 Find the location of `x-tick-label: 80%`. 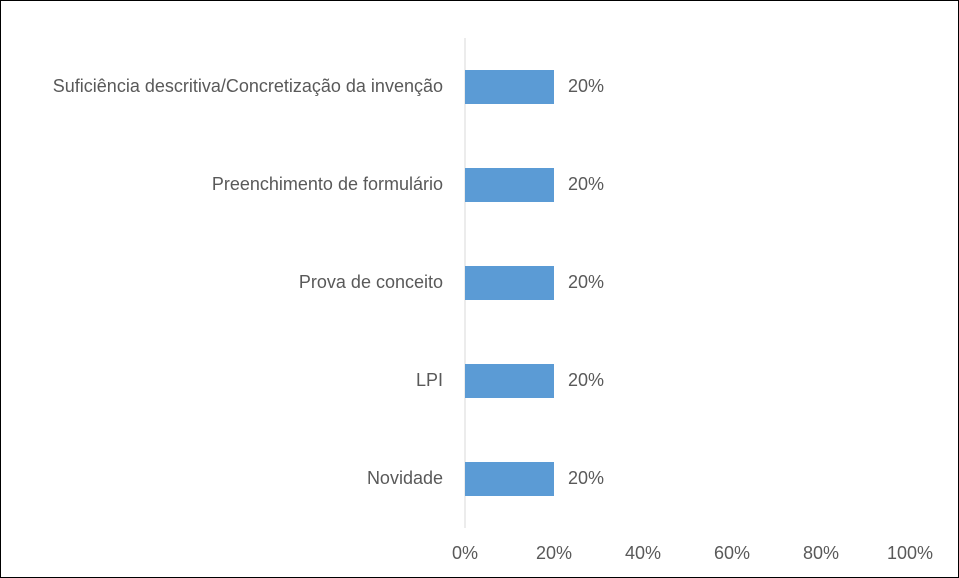

x-tick-label: 80% is located at coordinates (821, 553).